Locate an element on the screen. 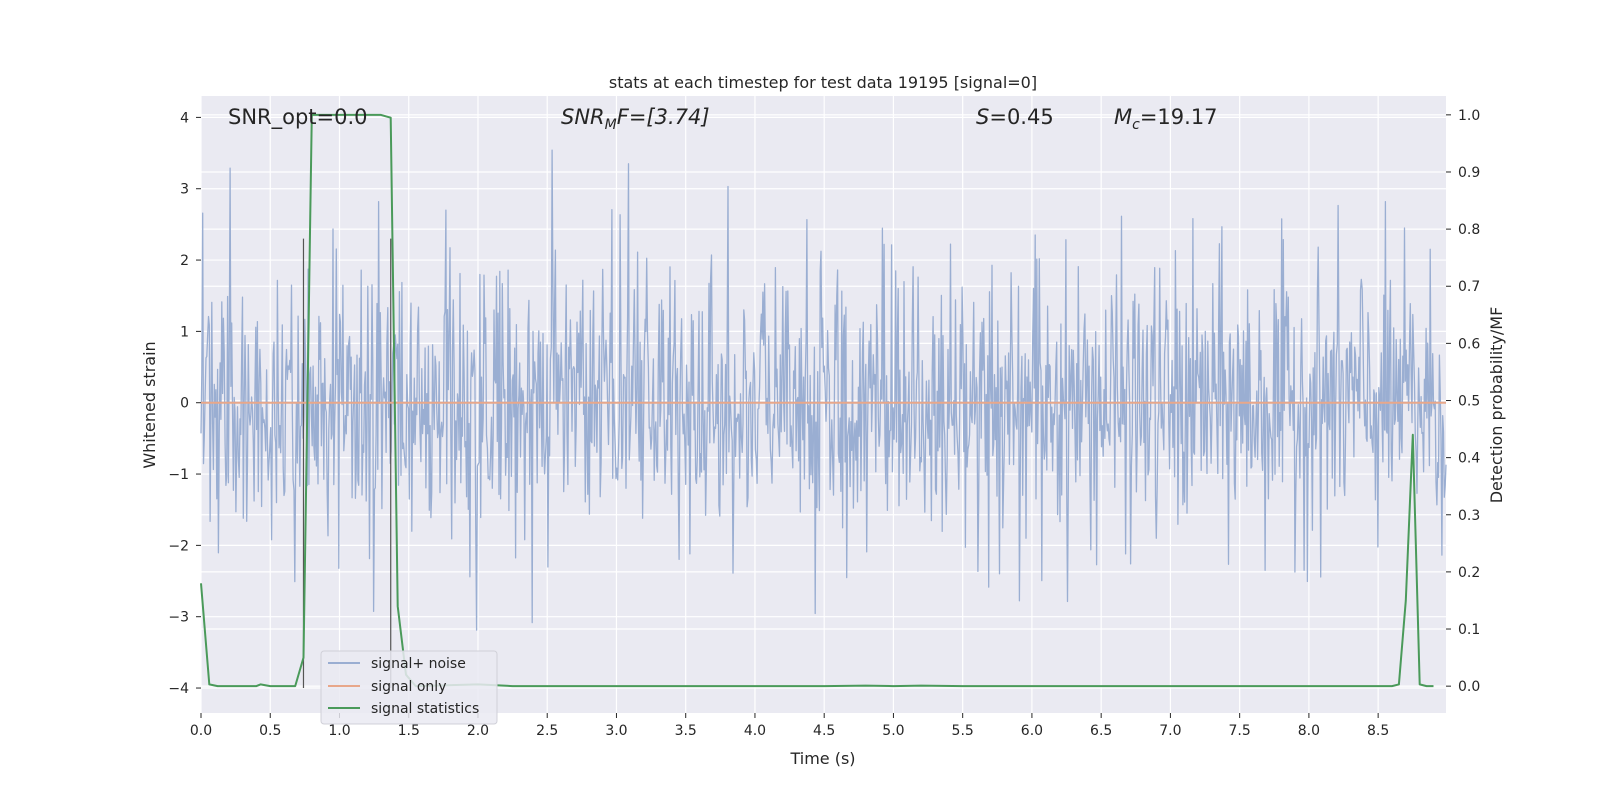  annotation-snr-mf: SNRMF=[3.74] is located at coordinates (635, 119).